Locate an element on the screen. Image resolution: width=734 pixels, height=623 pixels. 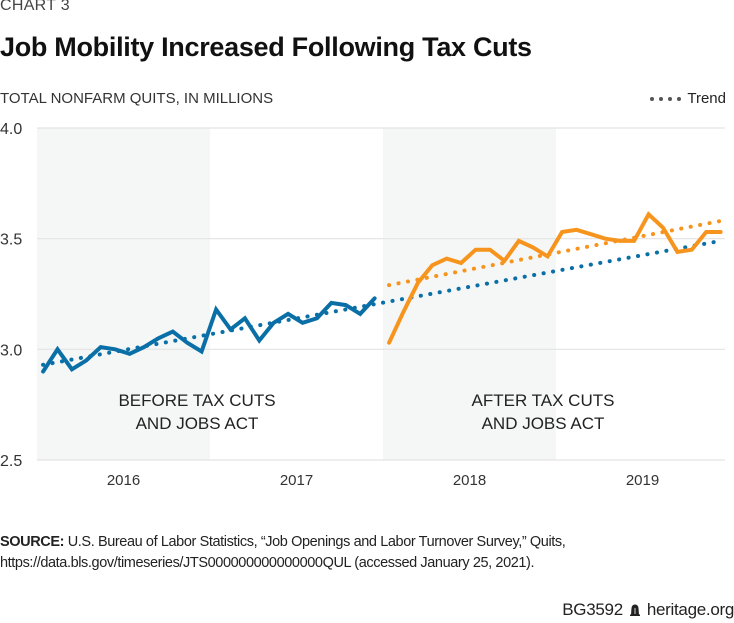
y-axis-label: TOTAL NONFARM QUITS, IN MILLIONS is located at coordinates (137, 98).